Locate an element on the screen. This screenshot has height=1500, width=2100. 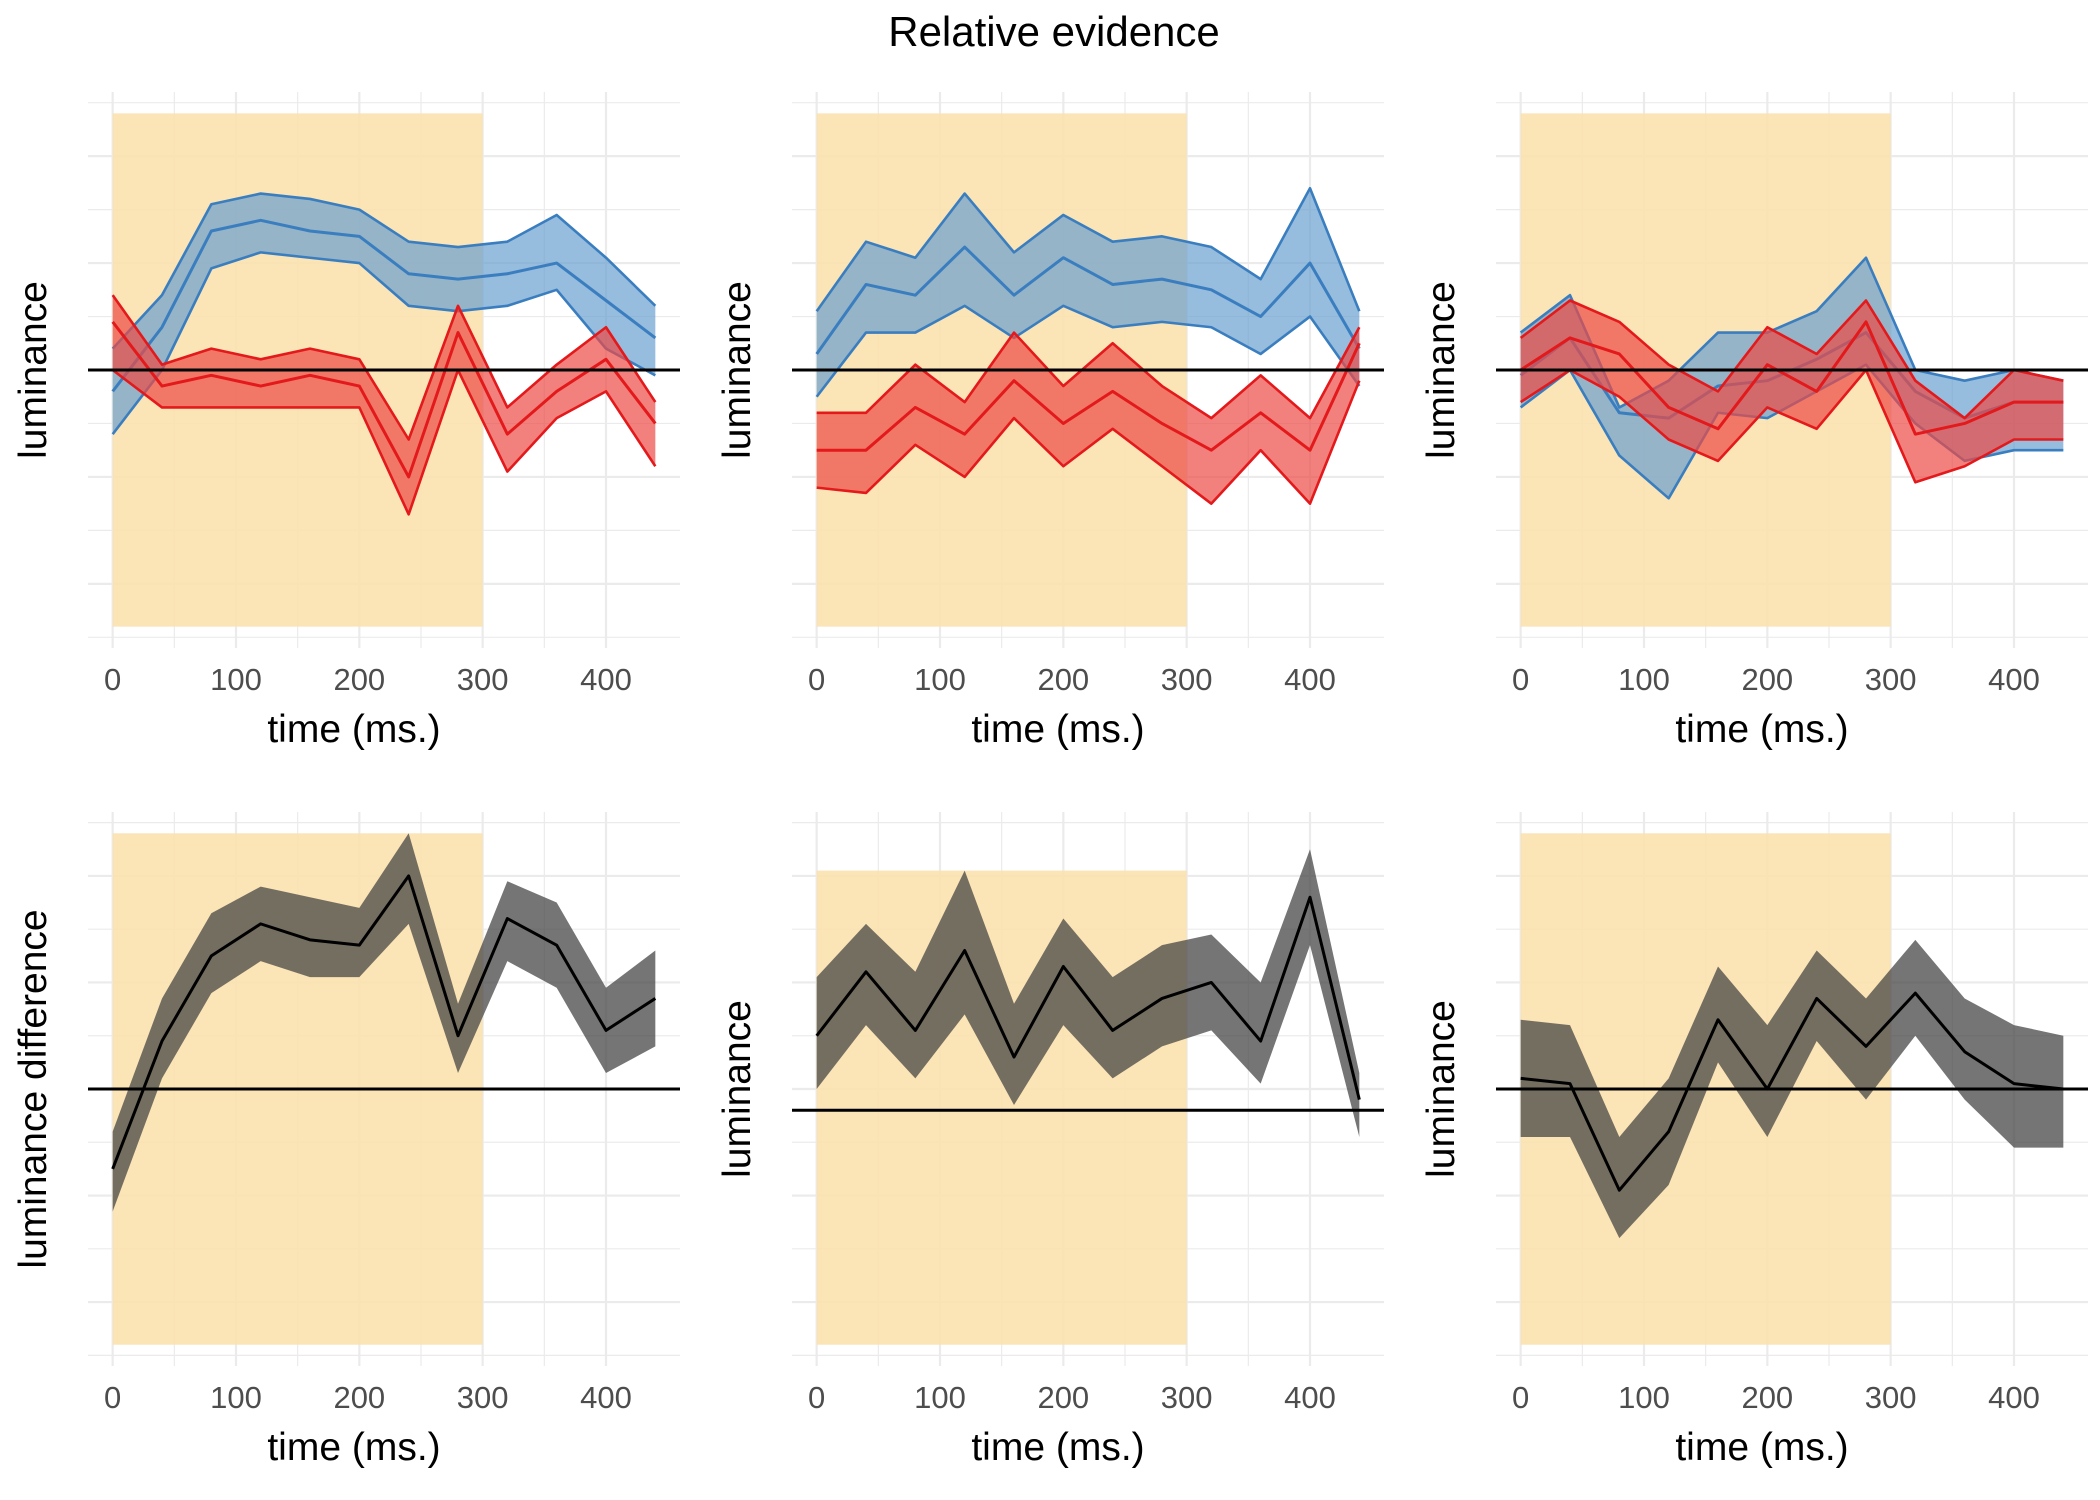
panel-top-right: 0 100 200 300 400 time (ms.) luminance is located at coordinates (1754, 421).